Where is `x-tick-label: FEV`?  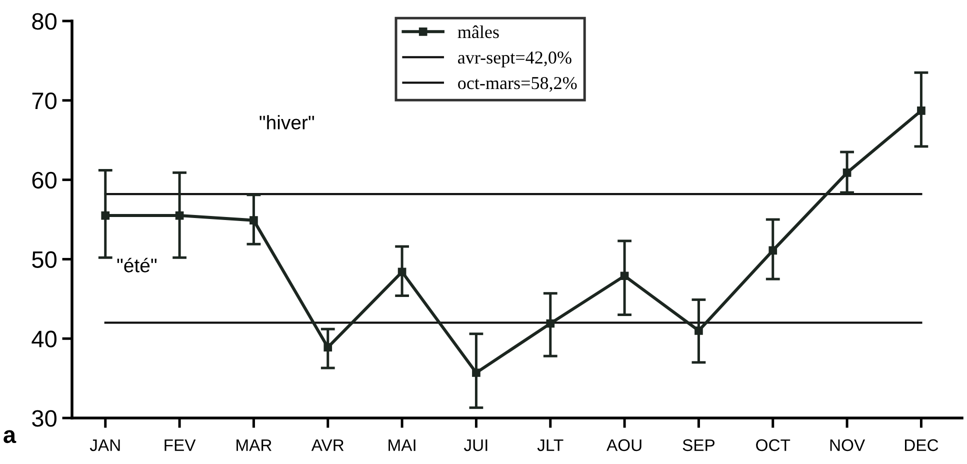
x-tick-label: FEV is located at coordinates (180, 445).